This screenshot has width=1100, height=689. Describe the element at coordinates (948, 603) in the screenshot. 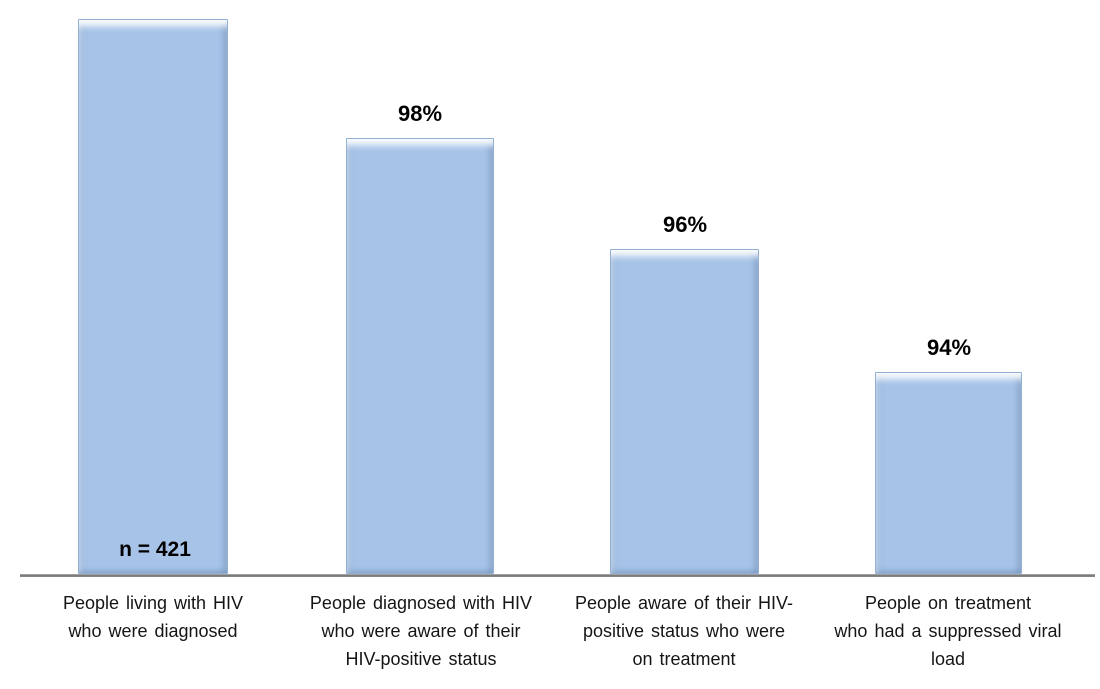

I see `category-label-line: People on treatment` at that location.